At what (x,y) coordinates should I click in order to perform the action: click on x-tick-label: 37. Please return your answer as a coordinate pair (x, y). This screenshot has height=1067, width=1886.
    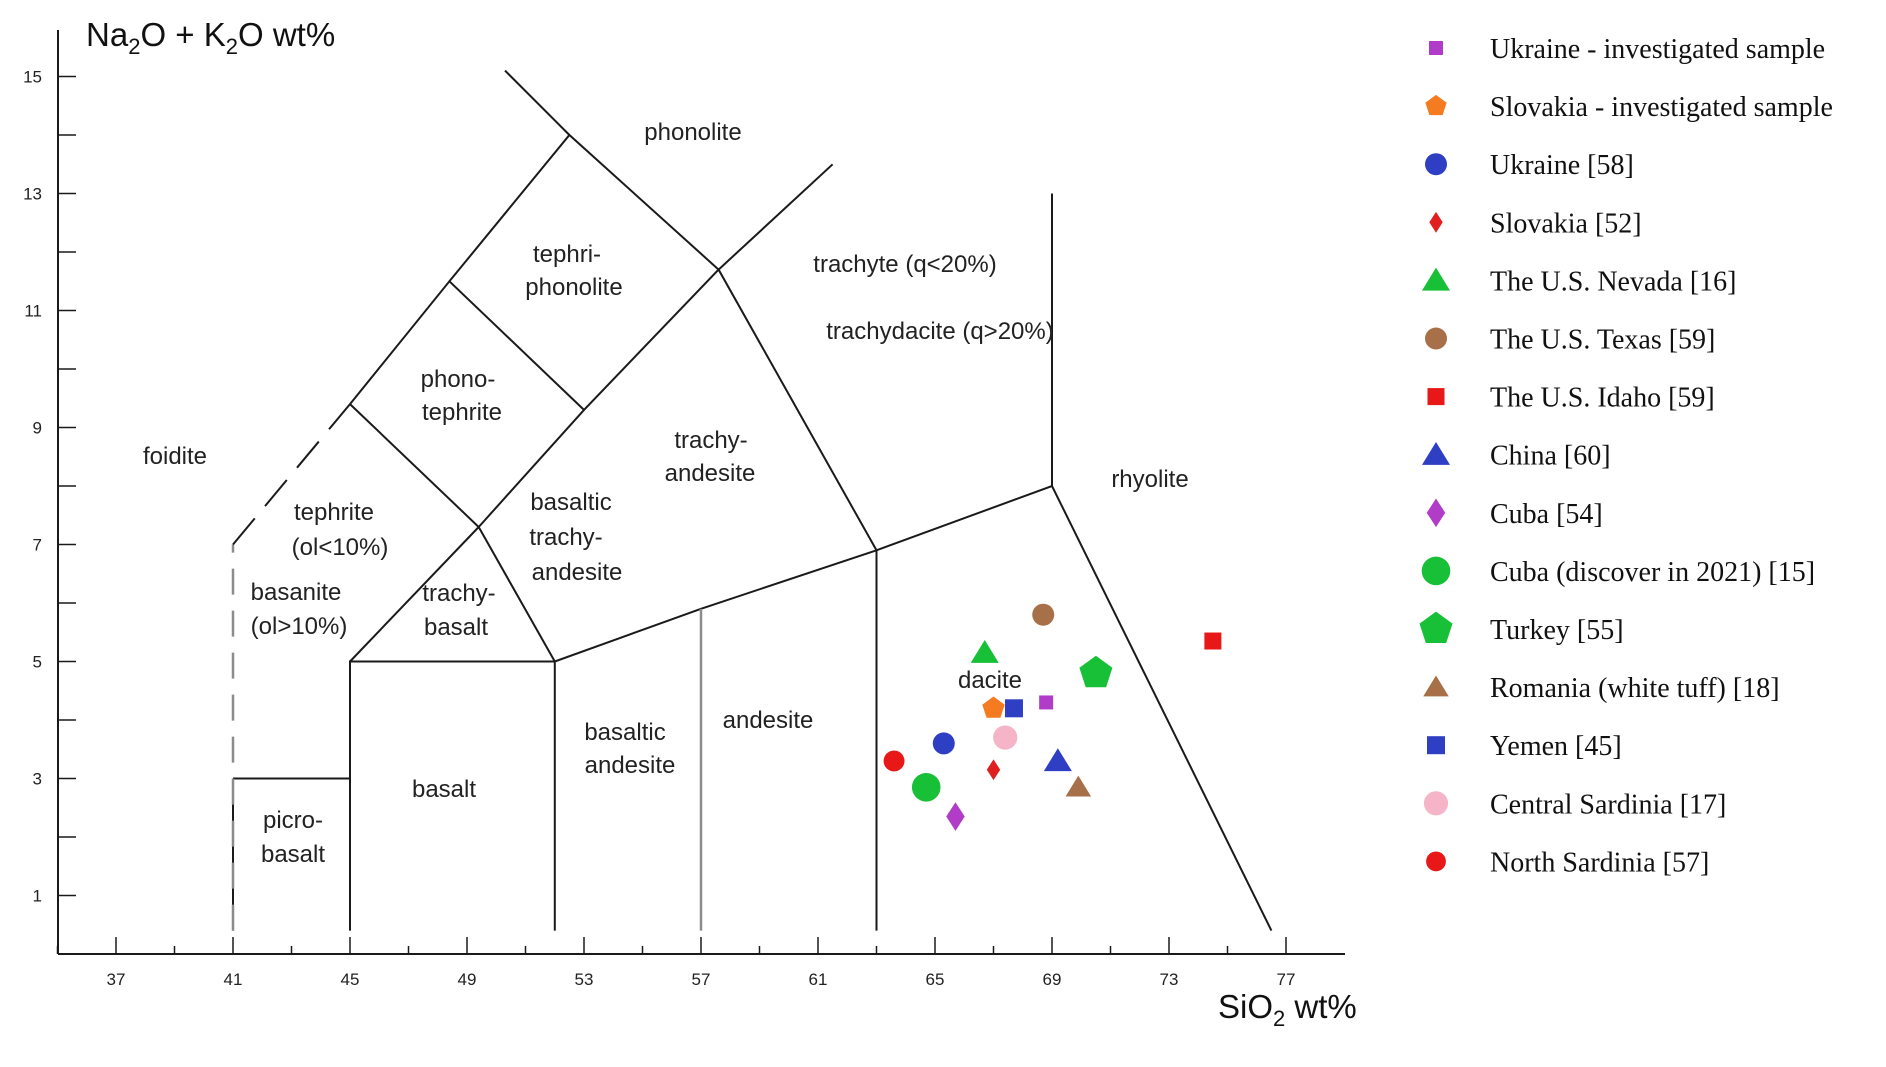
    Looking at the image, I should click on (116, 979).